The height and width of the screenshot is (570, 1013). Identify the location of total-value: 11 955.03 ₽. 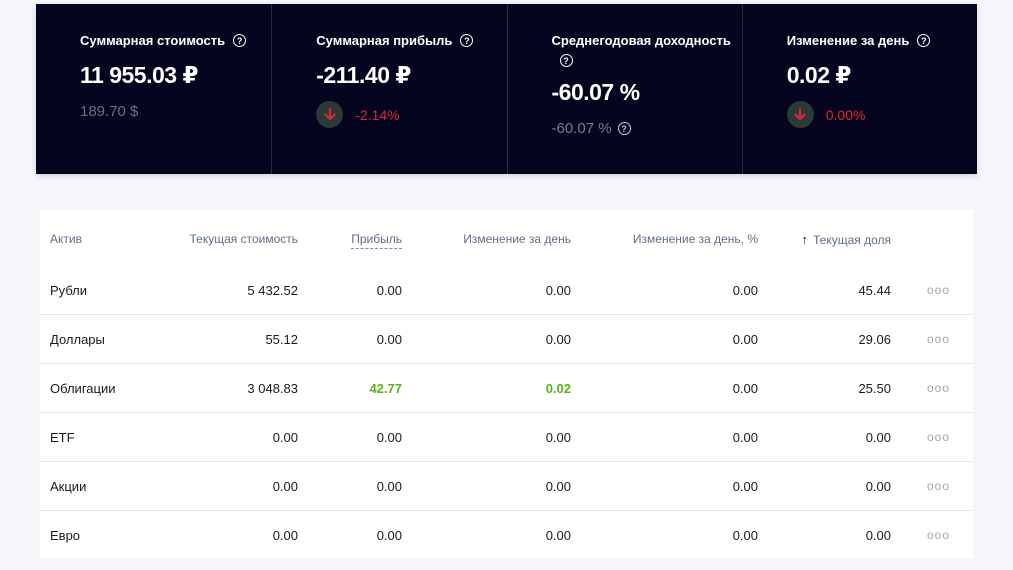
(139, 75).